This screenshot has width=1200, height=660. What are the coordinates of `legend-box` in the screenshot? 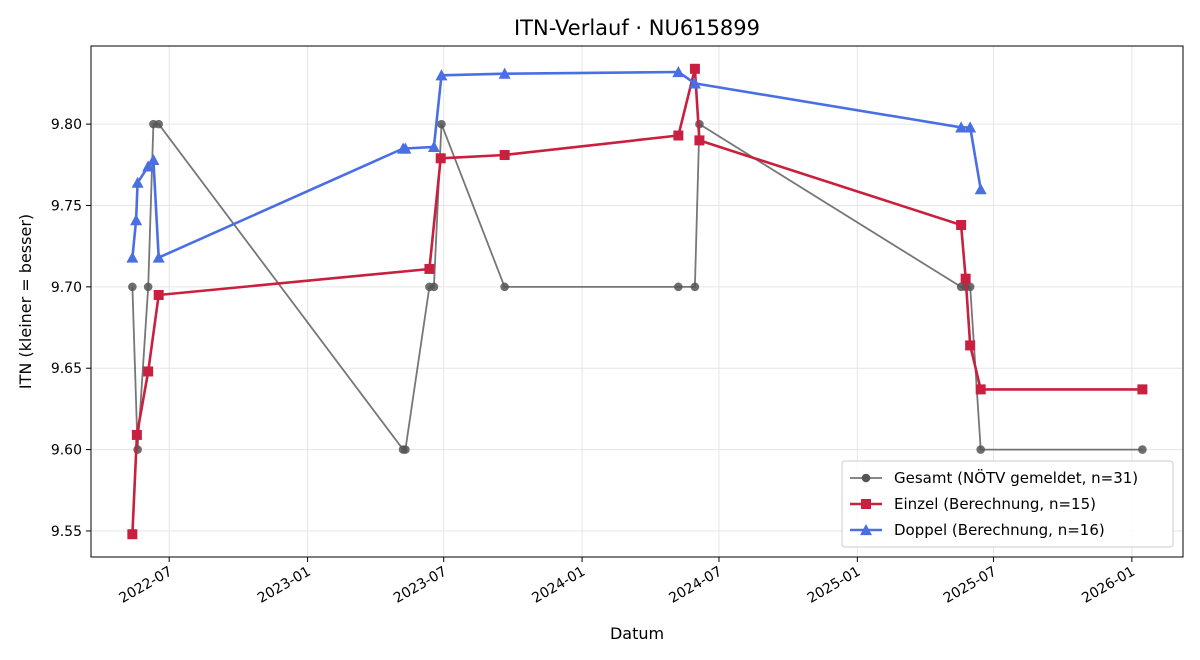 It's located at (1007, 504).